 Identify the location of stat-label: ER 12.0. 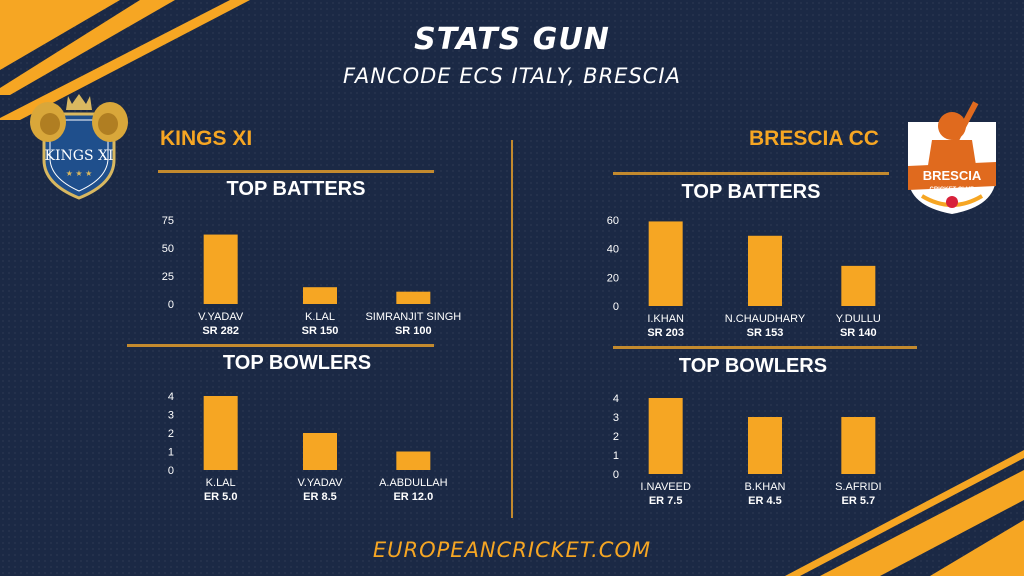
(413, 497).